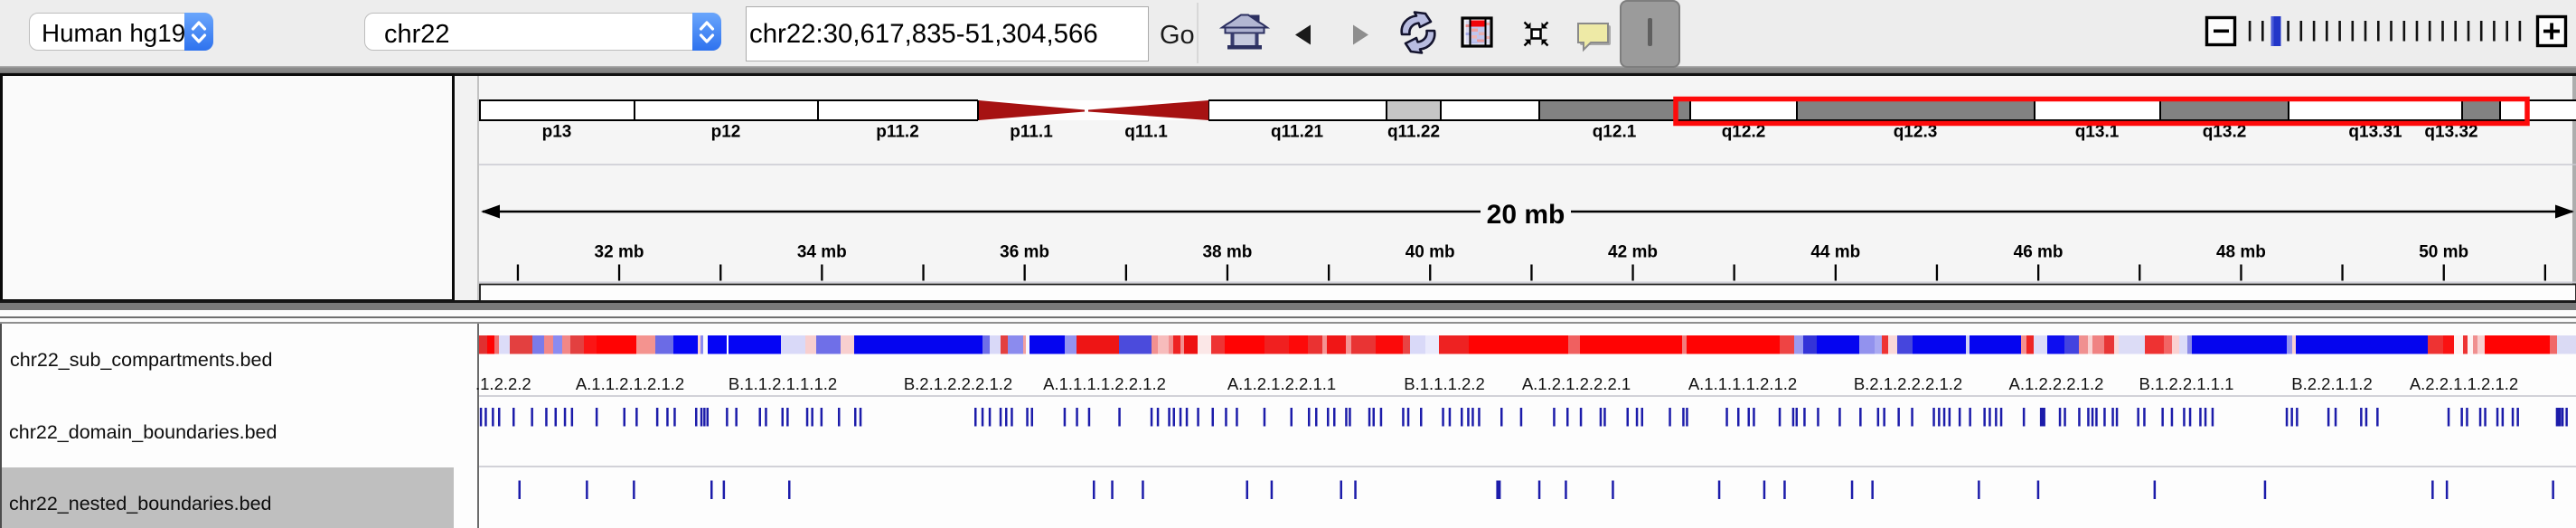  Describe the element at coordinates (2375, 132) in the screenshot. I see `svg-text: q13.31` at that location.